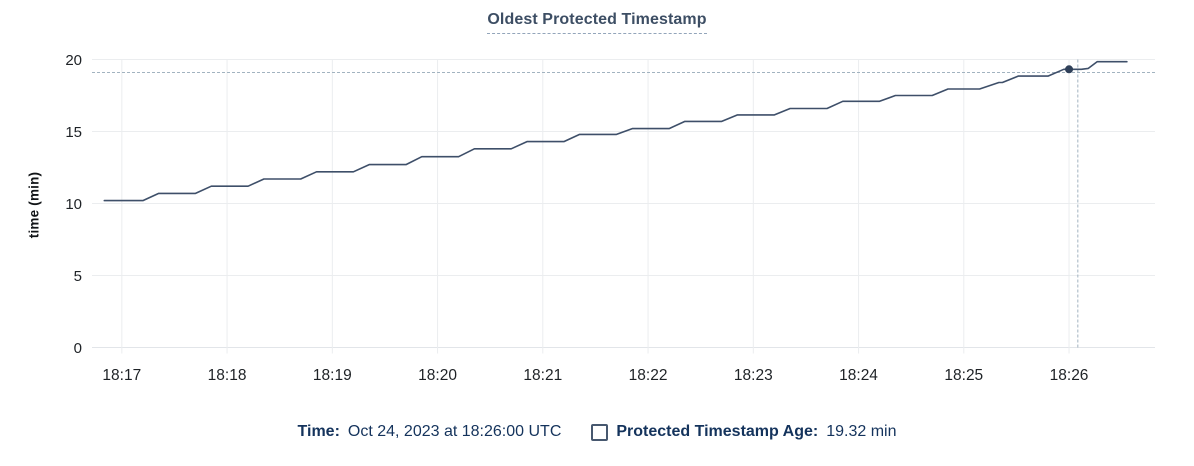  Describe the element at coordinates (332, 375) in the screenshot. I see `x-tick-label: 18:19` at that location.